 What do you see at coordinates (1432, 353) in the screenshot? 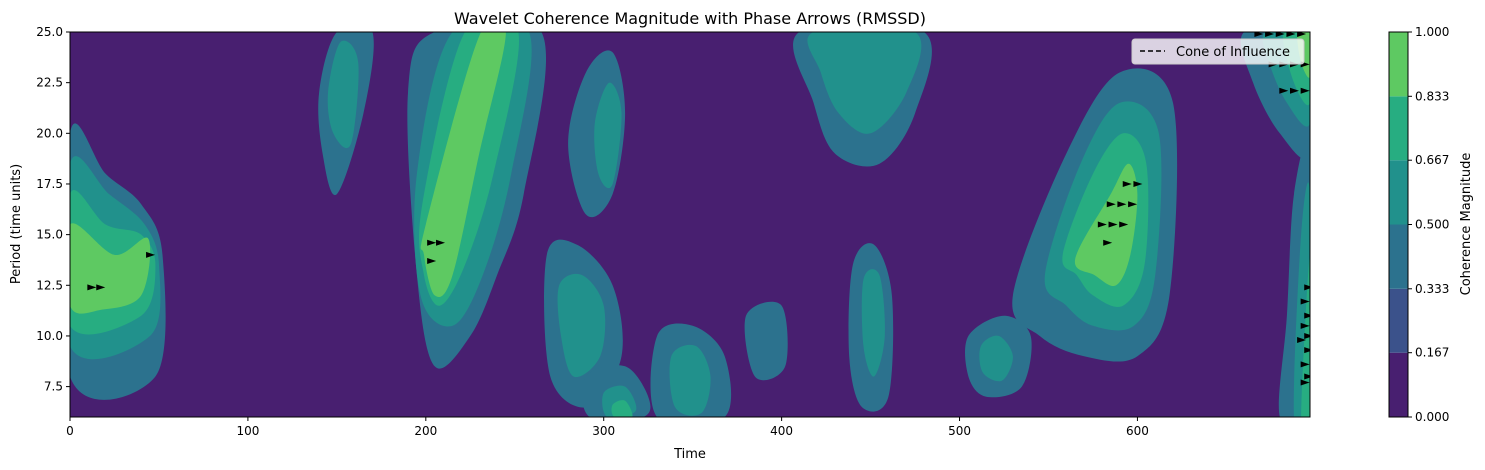
I see `colorbar-tick-label-1: 0.167` at bounding box center [1432, 353].